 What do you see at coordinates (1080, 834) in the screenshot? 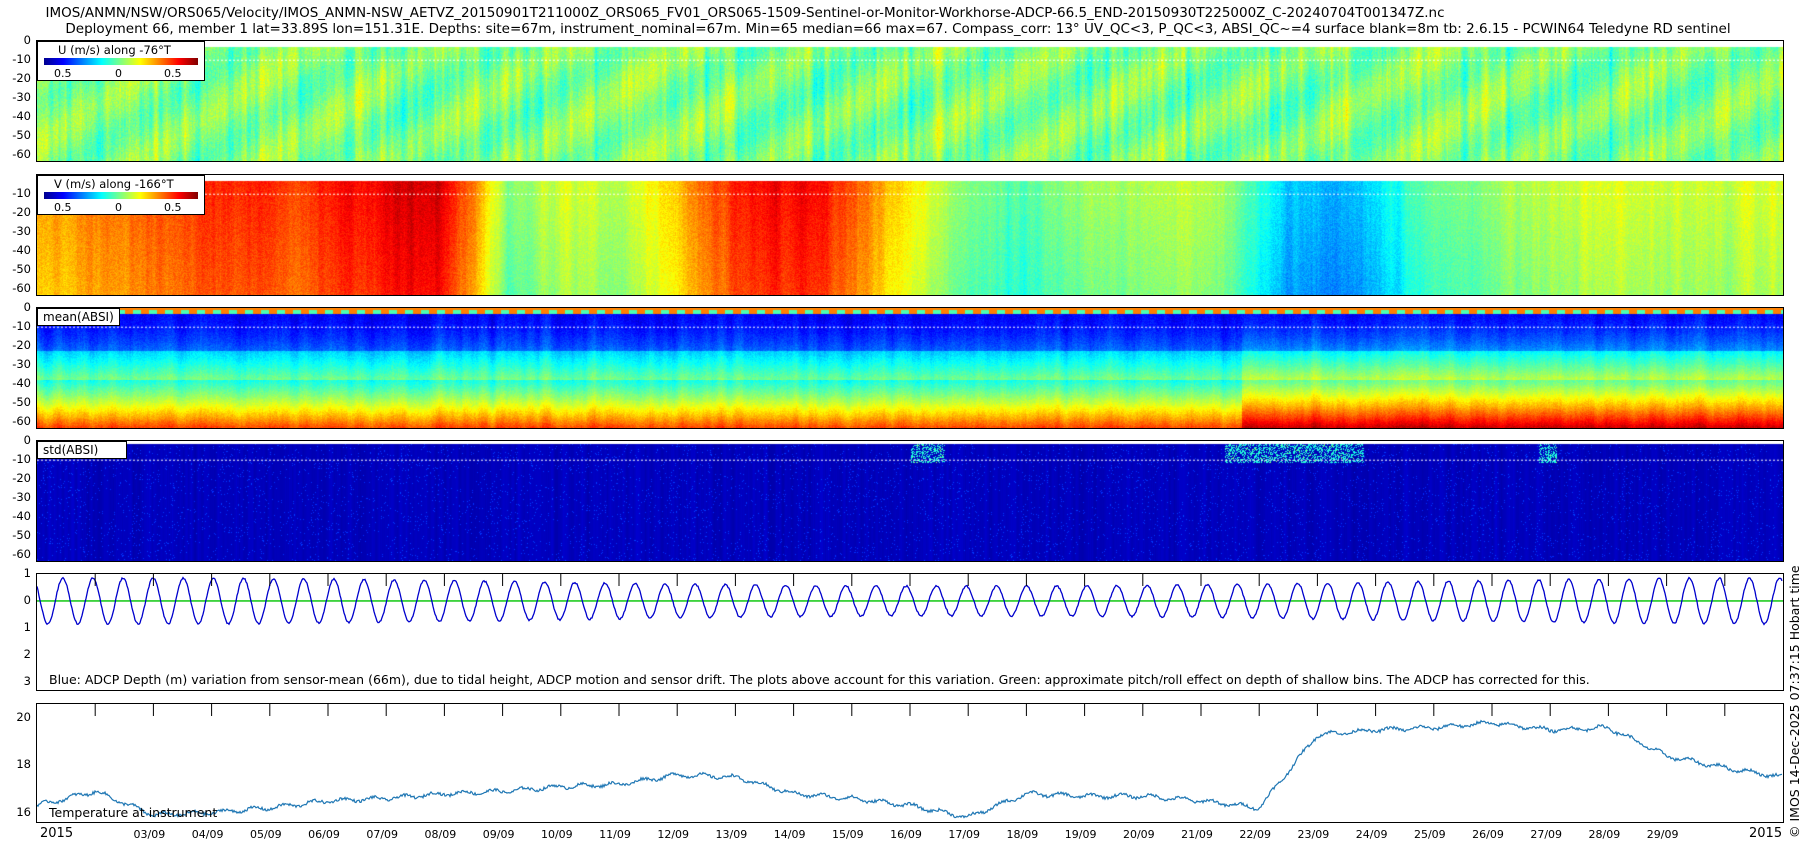
I see `x-tick-label: 19/09` at bounding box center [1080, 834].